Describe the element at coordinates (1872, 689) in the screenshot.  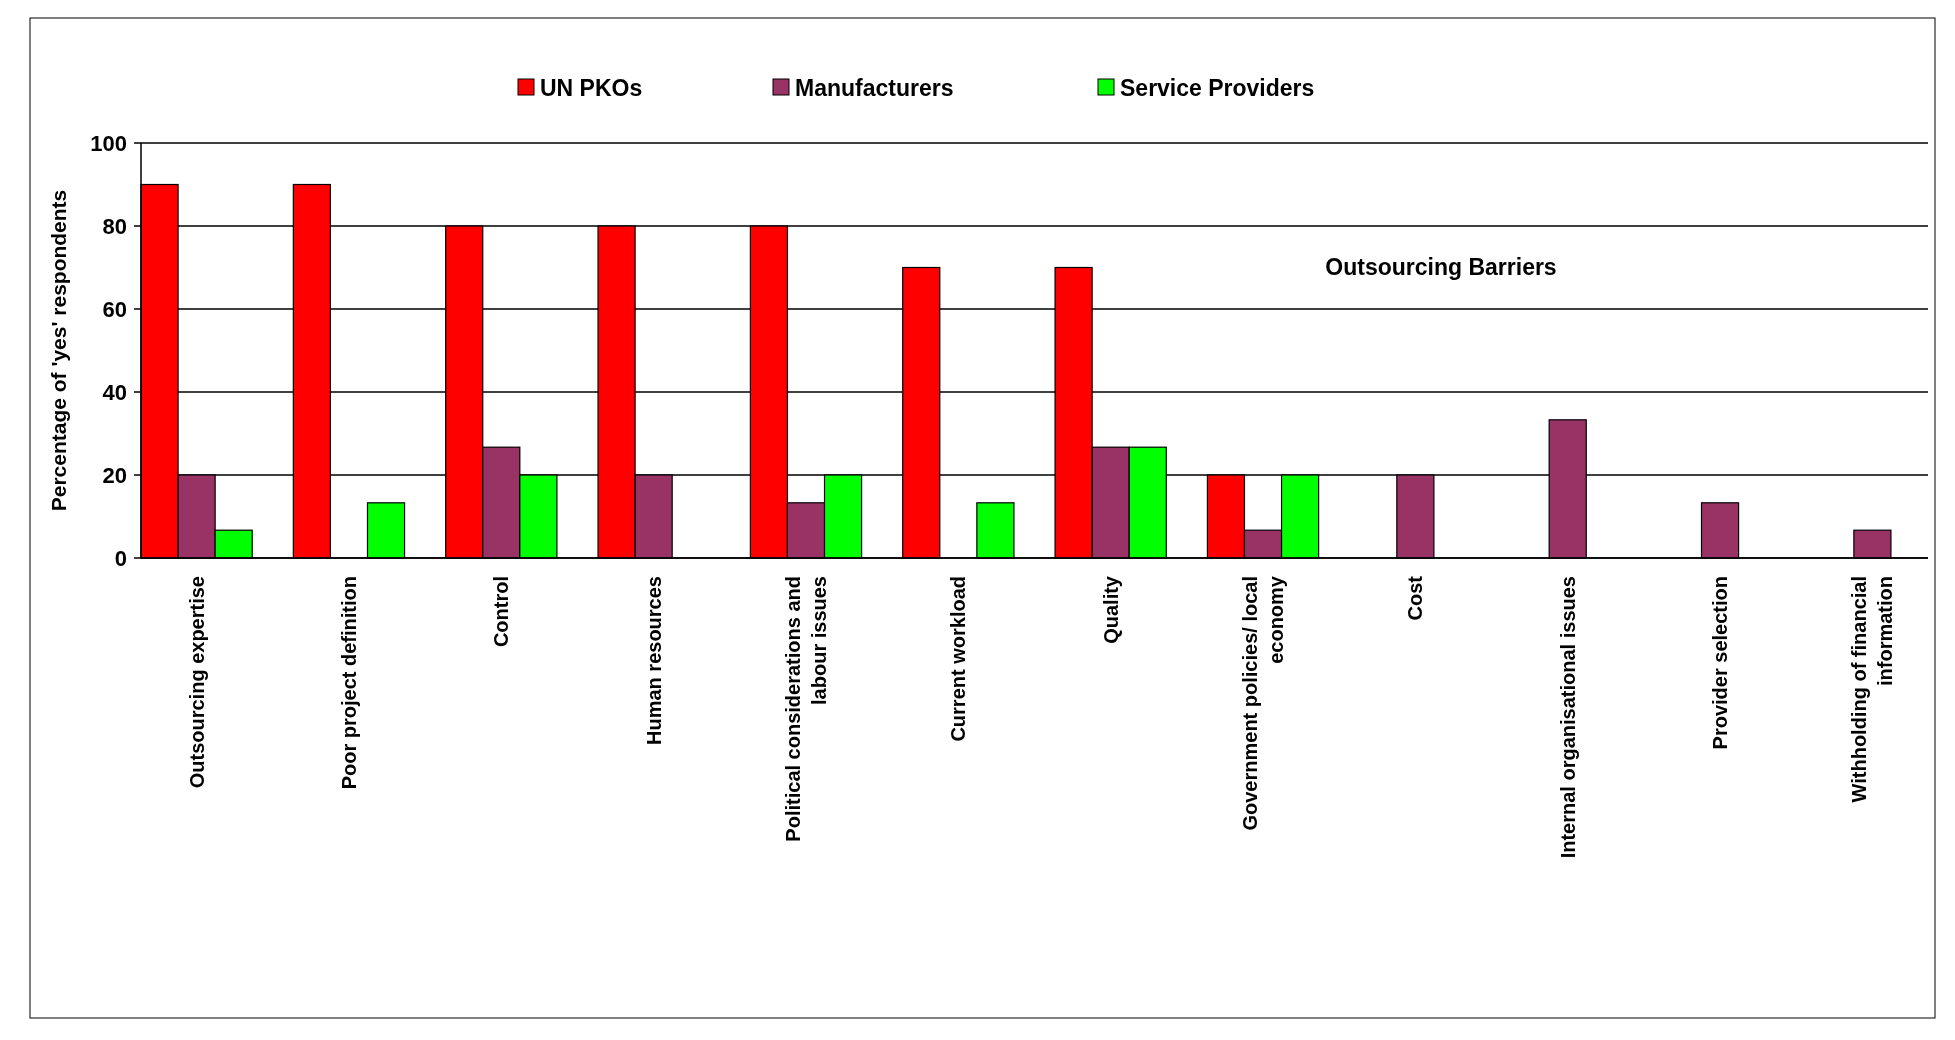
I see `x-tick-label: Withholding of financial information` at that location.